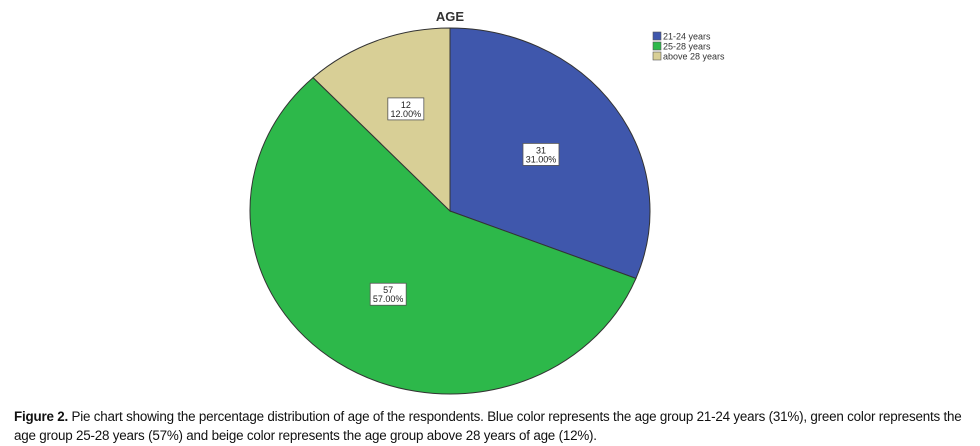 This screenshot has height=446, width=980. Describe the element at coordinates (388, 299) in the screenshot. I see `data-label-percent: 57.00%` at that location.